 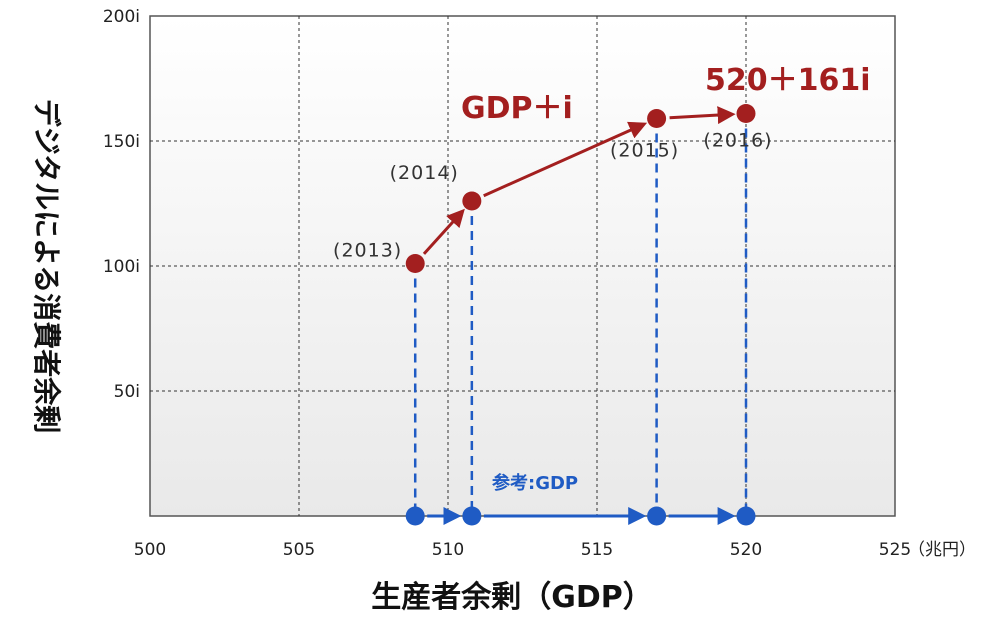 What do you see at coordinates (535, 483) in the screenshot?
I see `annotation-reference-gdp: 参考:GDP` at bounding box center [535, 483].